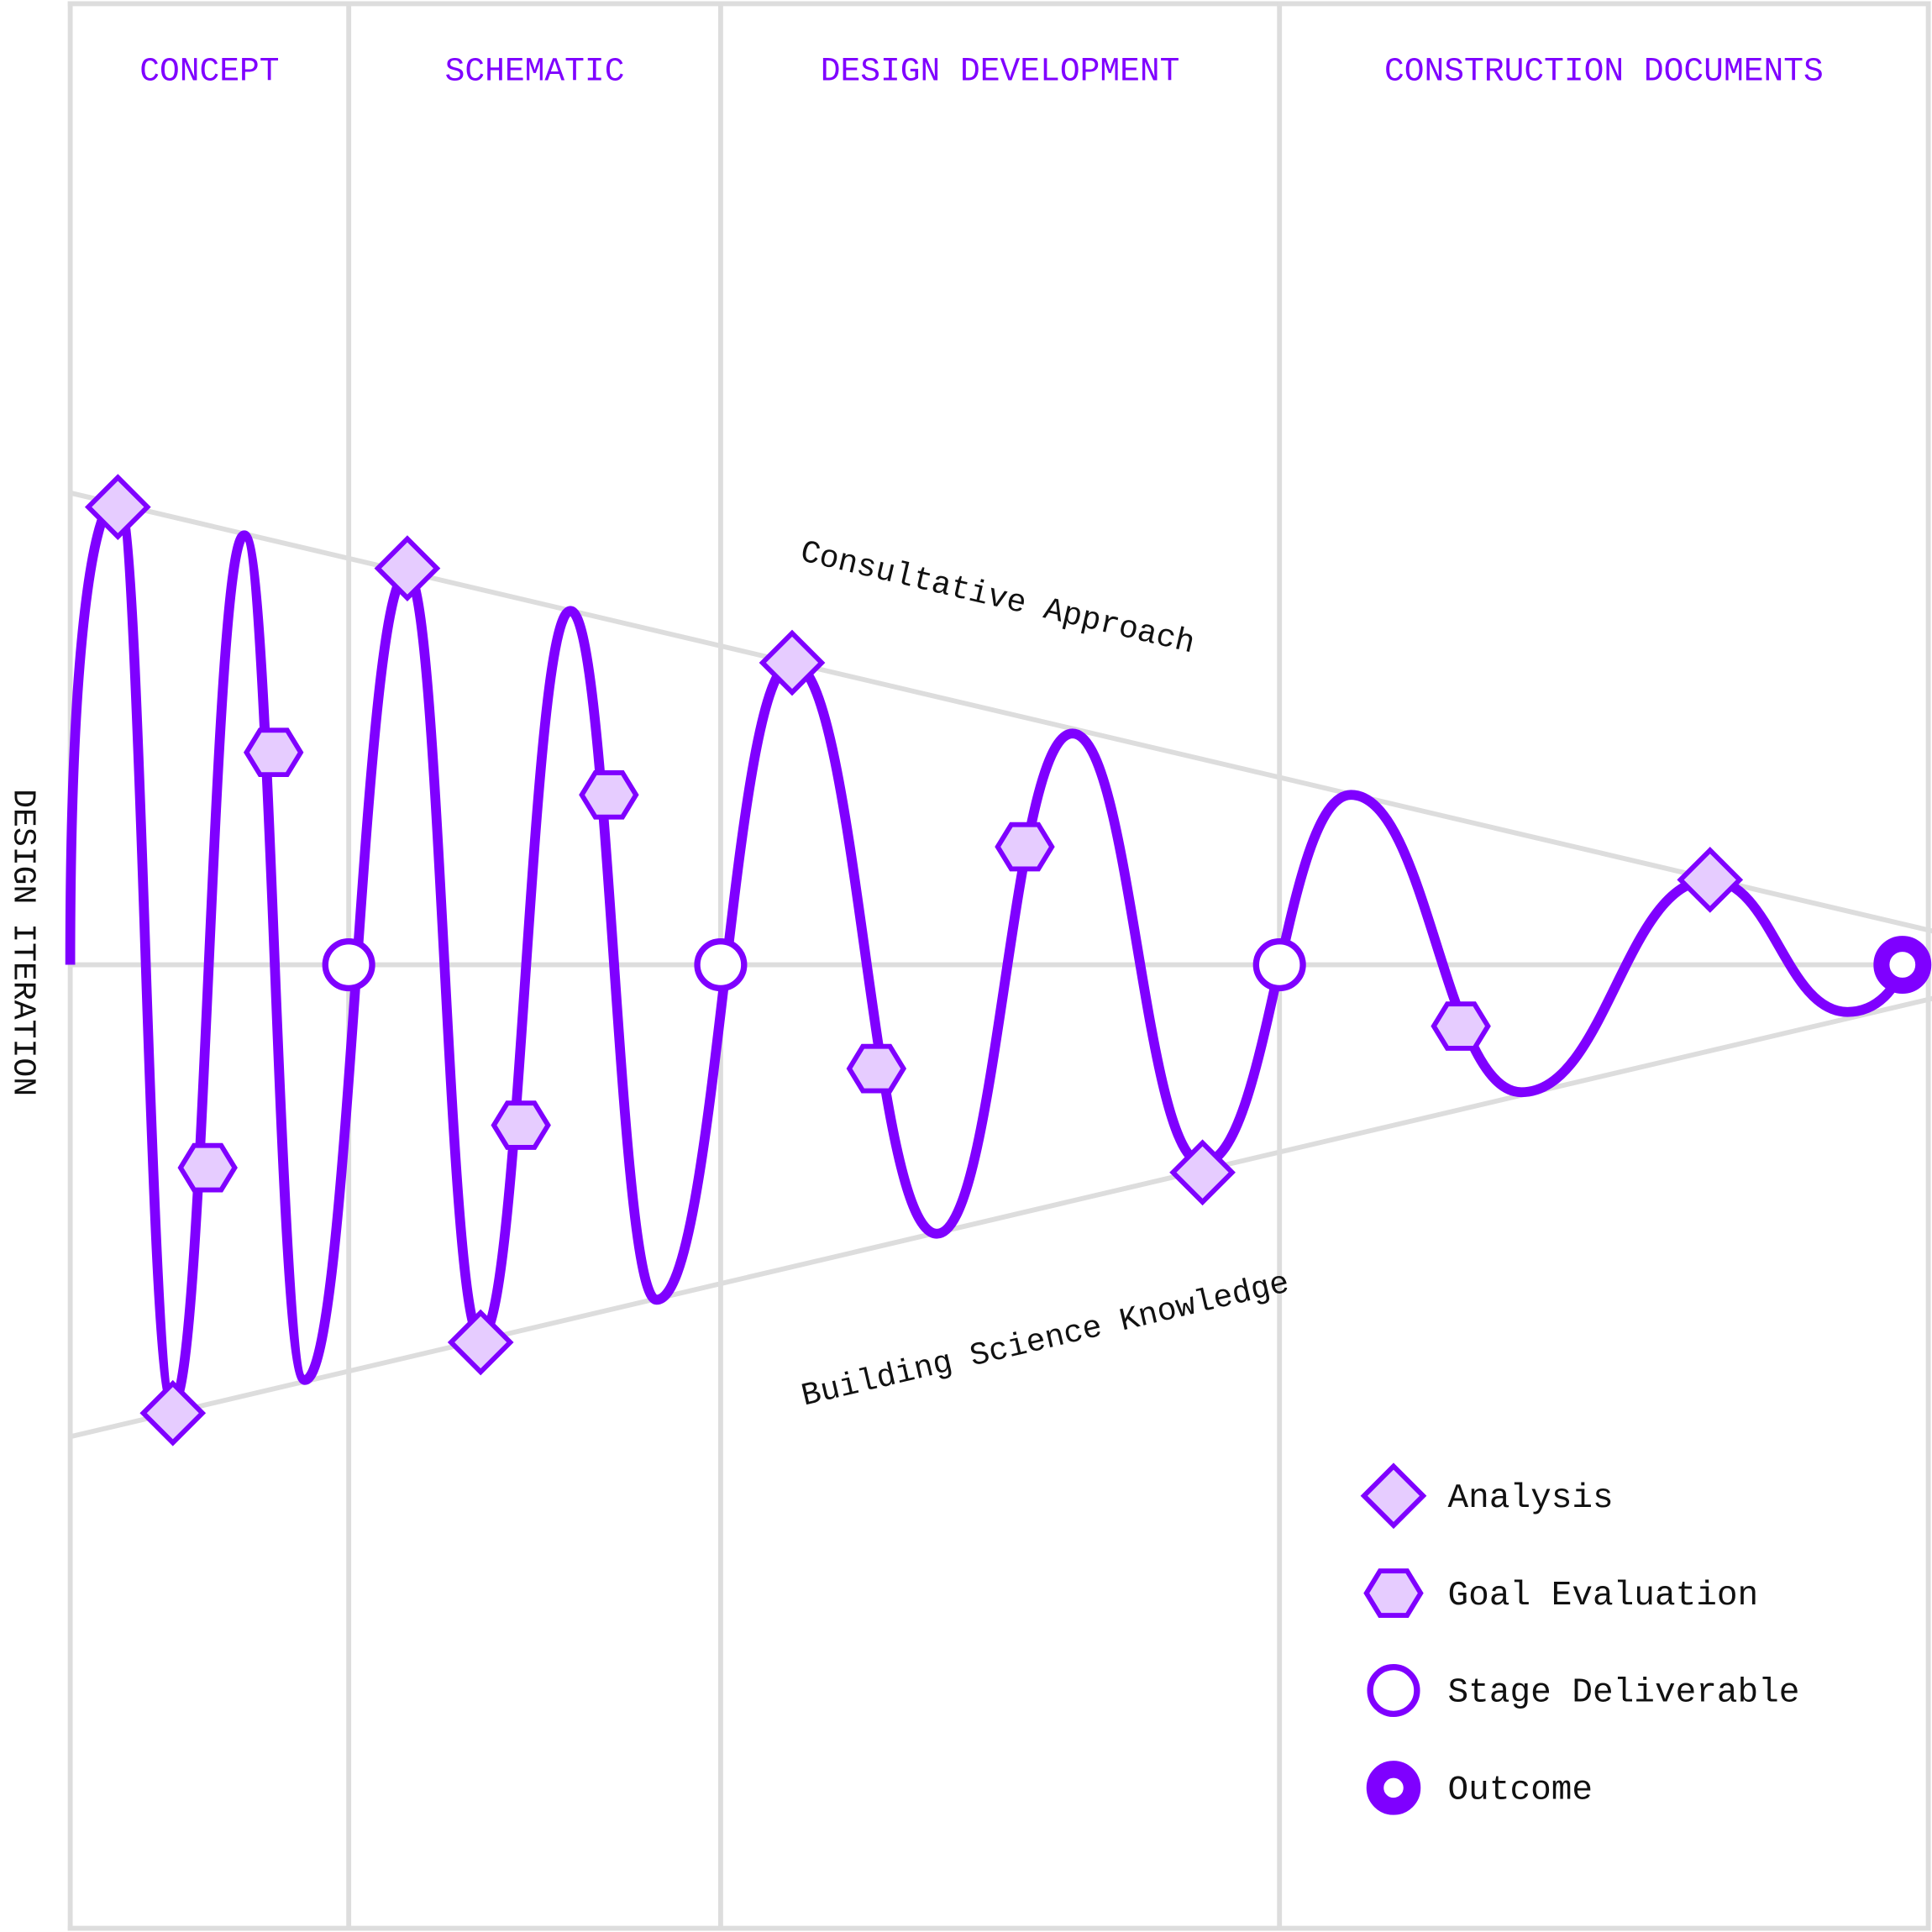 The image size is (1932, 1932). I want to click on legend-label: Analysis, so click(1531, 1498).